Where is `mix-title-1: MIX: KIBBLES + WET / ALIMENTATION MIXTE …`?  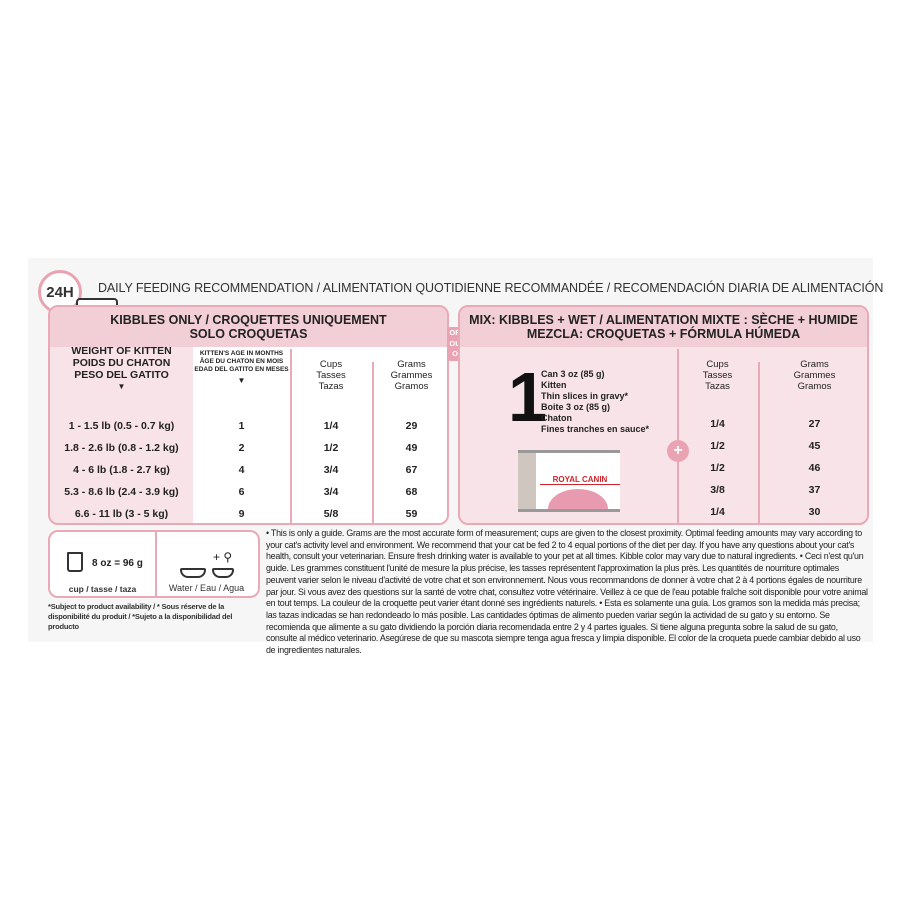
mix-title-1: MIX: KIBBLES + WET / ALIMENTATION MIXTE … is located at coordinates (663, 320).